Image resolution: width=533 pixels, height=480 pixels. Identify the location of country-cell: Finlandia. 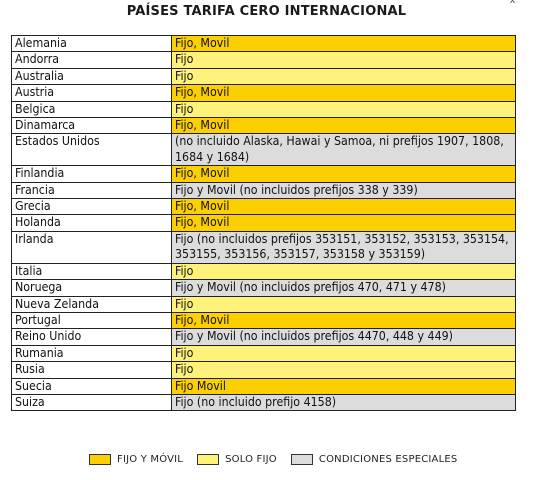
(91, 174).